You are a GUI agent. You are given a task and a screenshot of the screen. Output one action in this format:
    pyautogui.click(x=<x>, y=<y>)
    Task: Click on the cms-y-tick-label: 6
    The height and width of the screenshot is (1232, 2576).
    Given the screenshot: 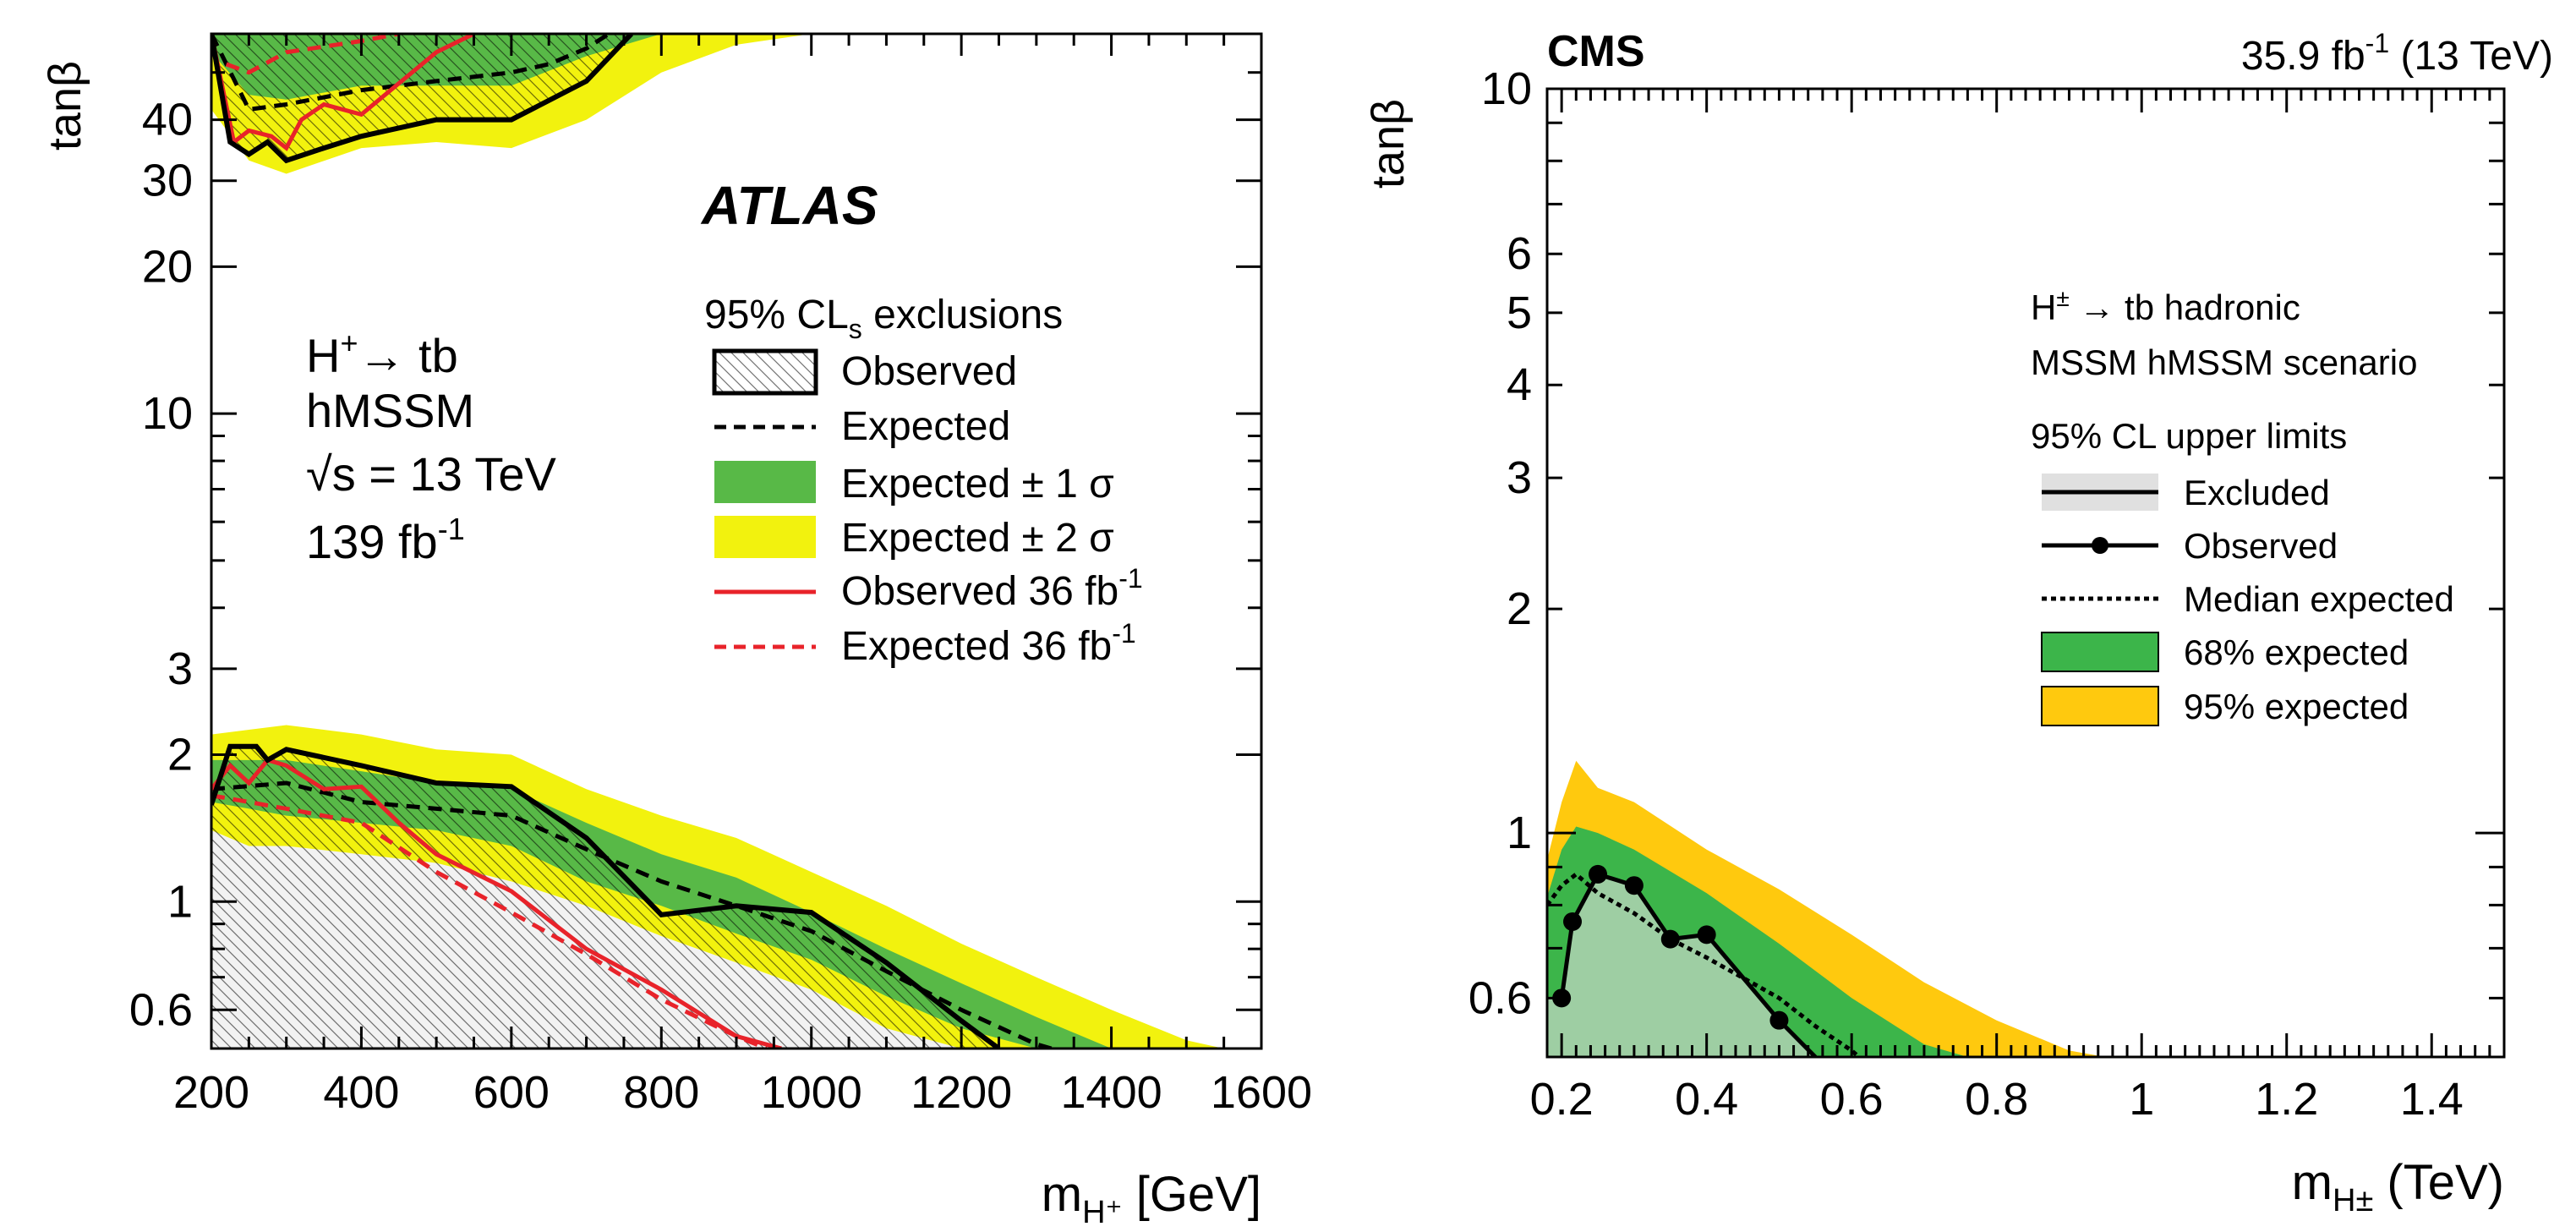 What is the action you would take?
    pyautogui.click(x=1519, y=253)
    